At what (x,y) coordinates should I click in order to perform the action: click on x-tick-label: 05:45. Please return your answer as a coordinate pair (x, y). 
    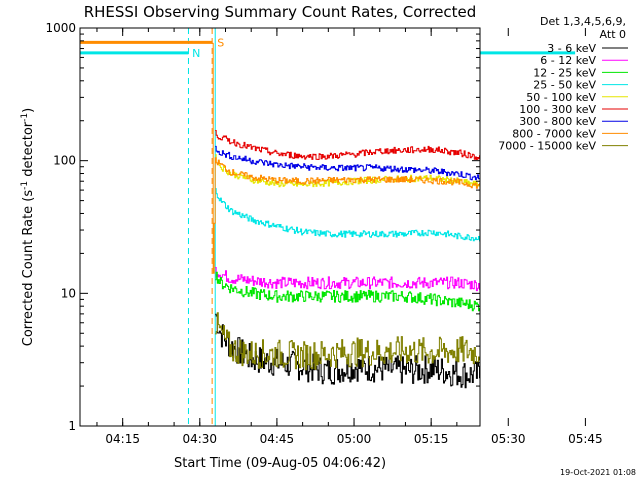
    Looking at the image, I should click on (585, 439).